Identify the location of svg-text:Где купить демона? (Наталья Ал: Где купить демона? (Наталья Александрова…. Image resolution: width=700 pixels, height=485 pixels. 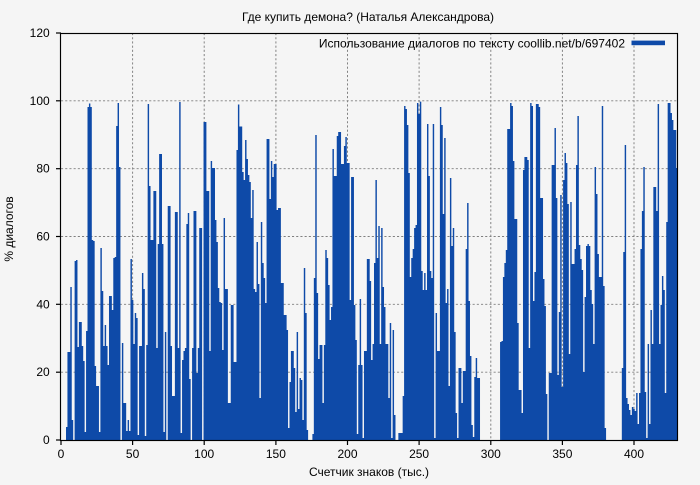
(368, 17).